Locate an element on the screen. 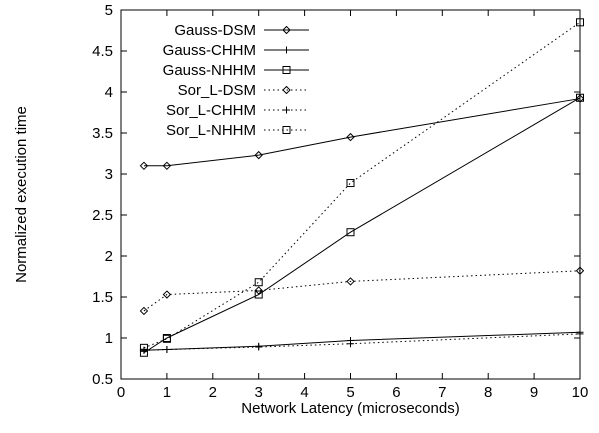 This screenshot has width=599, height=433. legend-entry: Sor_L-CHHM is located at coordinates (237, 110).